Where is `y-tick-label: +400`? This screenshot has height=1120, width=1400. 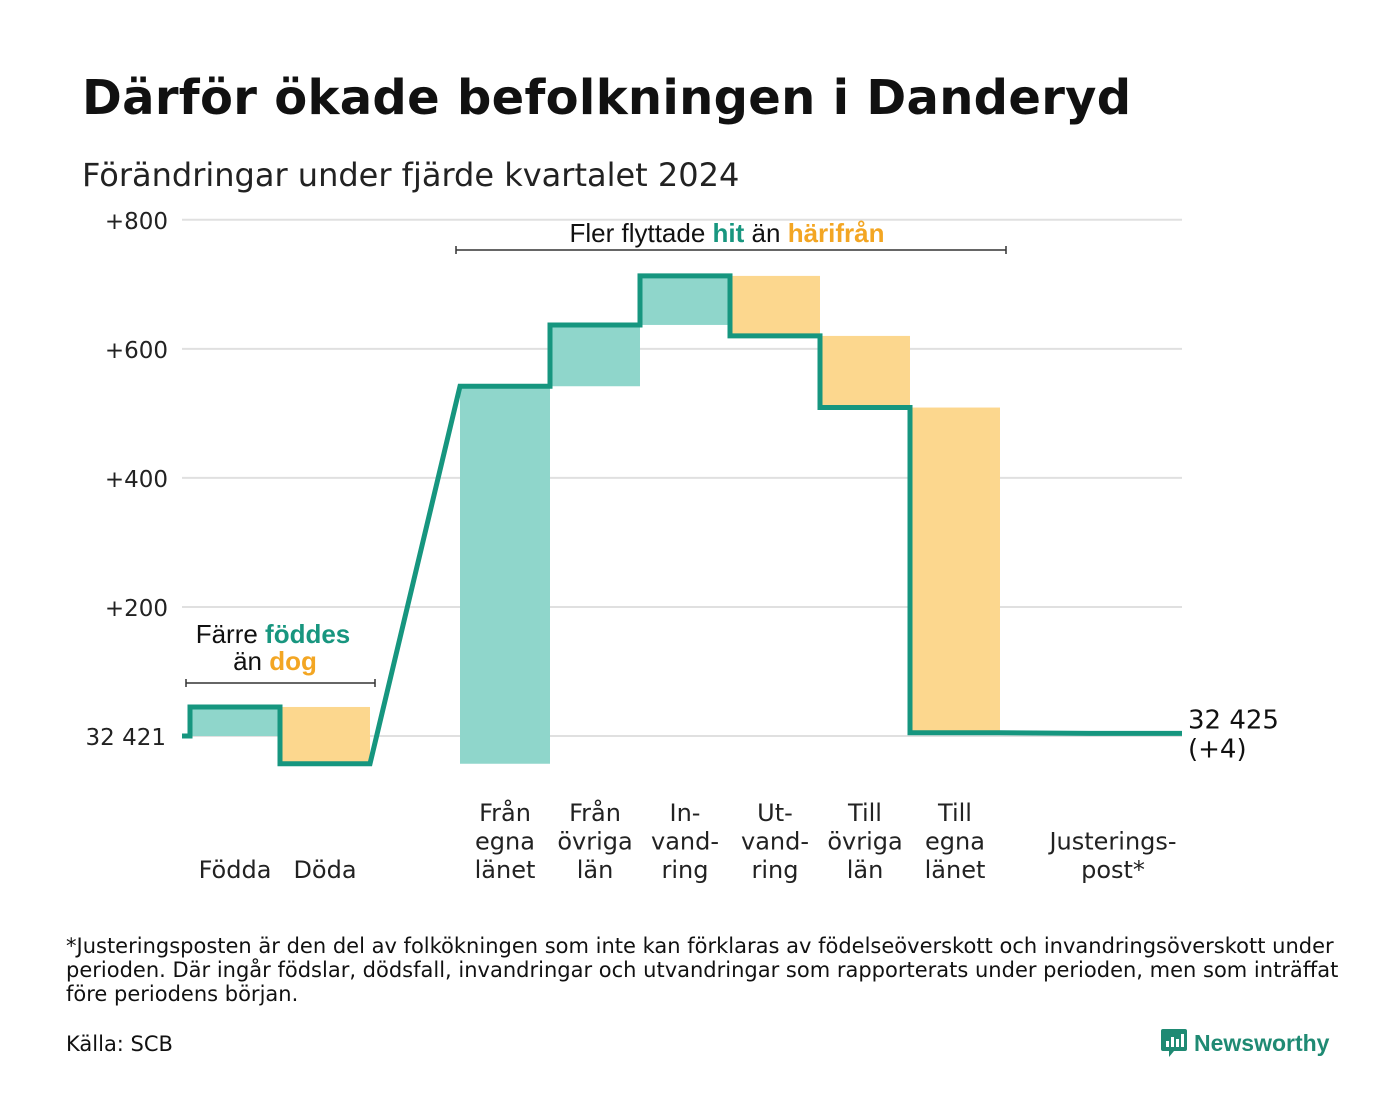 y-tick-label: +400 is located at coordinates (136, 480).